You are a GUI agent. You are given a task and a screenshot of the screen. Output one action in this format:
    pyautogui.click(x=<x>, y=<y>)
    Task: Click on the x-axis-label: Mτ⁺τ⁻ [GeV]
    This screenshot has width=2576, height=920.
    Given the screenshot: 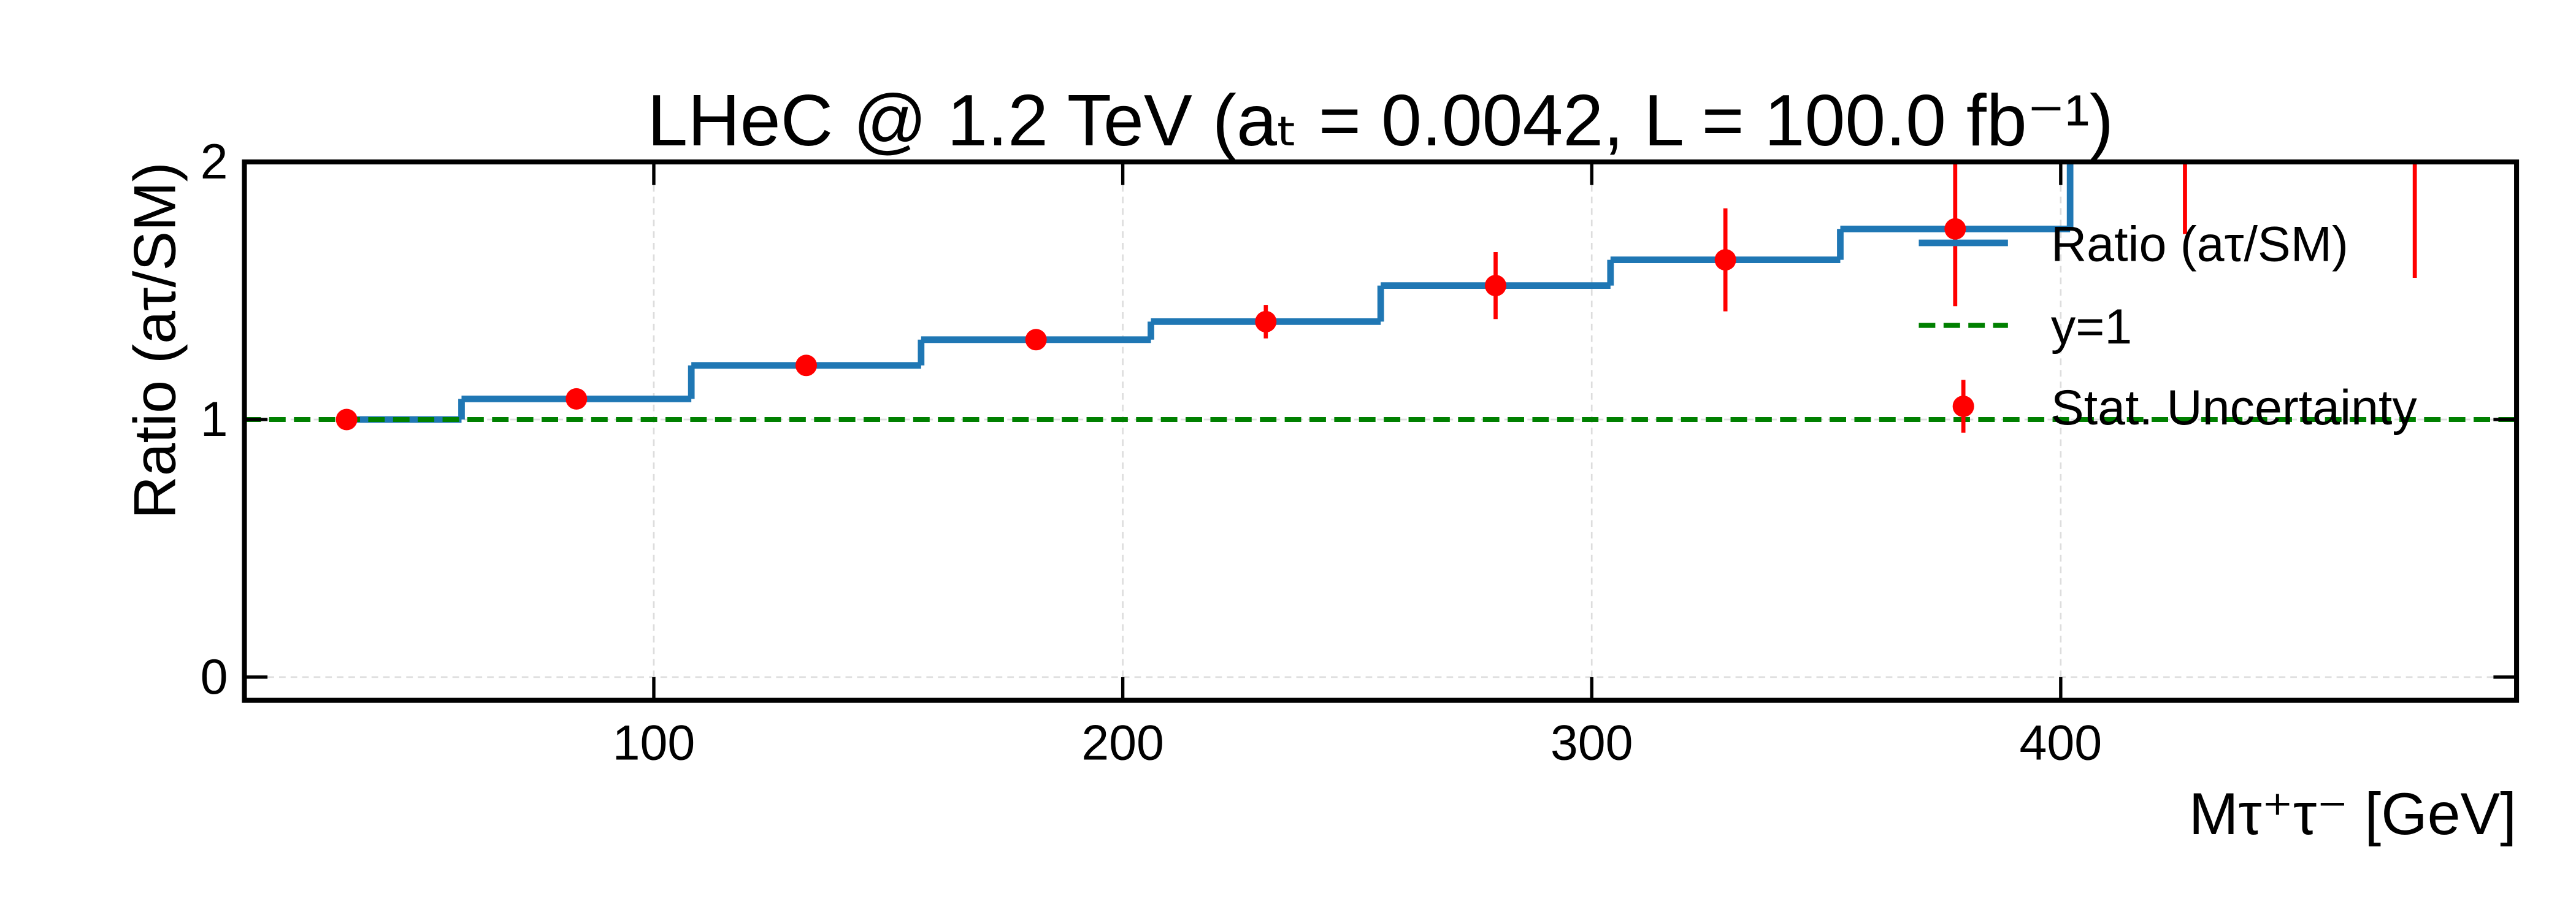 What is the action you would take?
    pyautogui.click(x=2353, y=813)
    